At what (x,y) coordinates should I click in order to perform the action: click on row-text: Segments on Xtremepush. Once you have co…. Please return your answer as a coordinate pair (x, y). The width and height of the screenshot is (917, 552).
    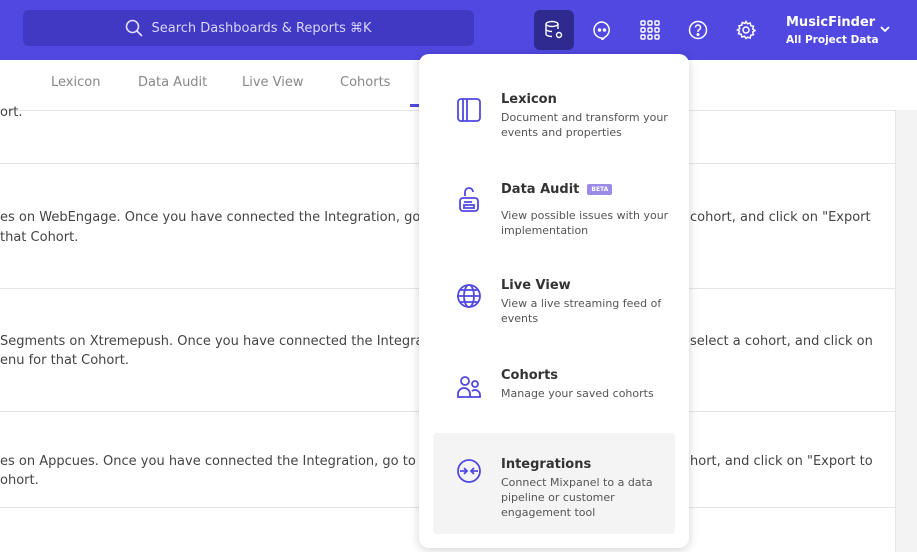
    Looking at the image, I should click on (226, 341).